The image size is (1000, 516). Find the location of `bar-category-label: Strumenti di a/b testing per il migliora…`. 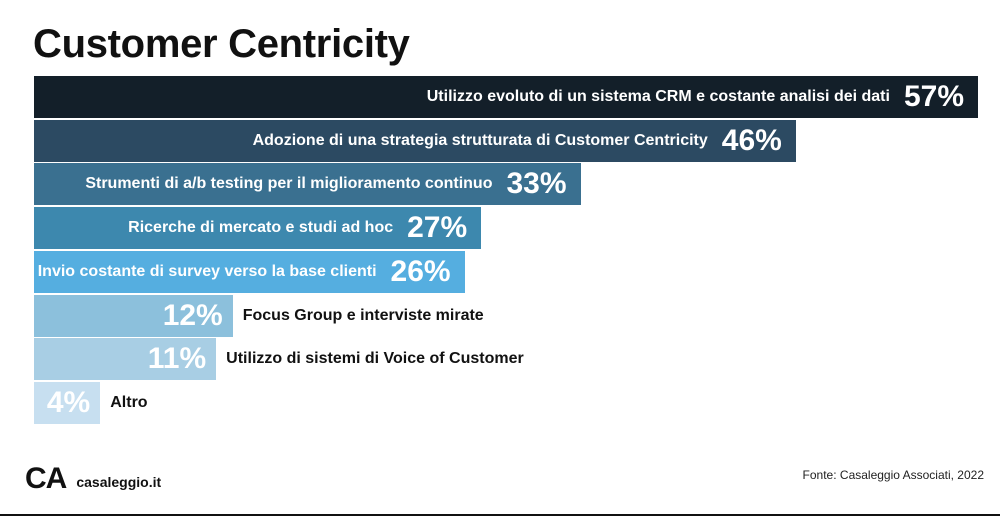

bar-category-label: Strumenti di a/b testing per il migliora… is located at coordinates (289, 184).